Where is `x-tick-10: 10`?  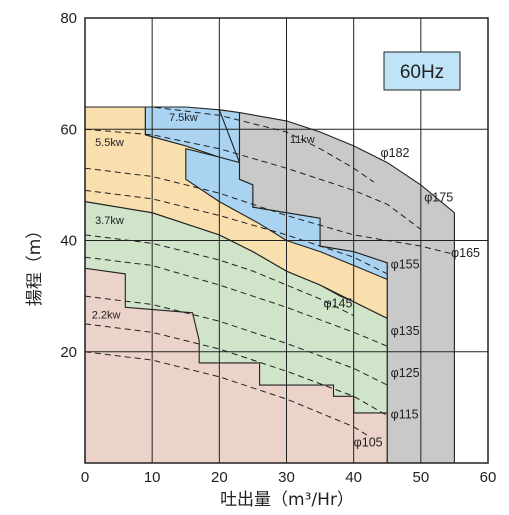 x-tick-10: 10 is located at coordinates (152, 477).